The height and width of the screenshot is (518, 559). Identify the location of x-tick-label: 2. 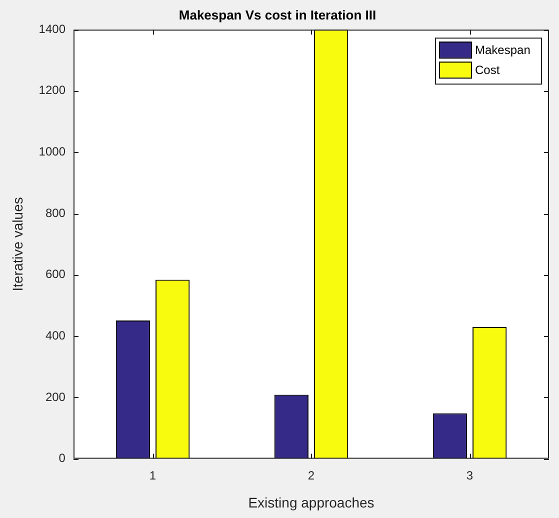
(311, 475).